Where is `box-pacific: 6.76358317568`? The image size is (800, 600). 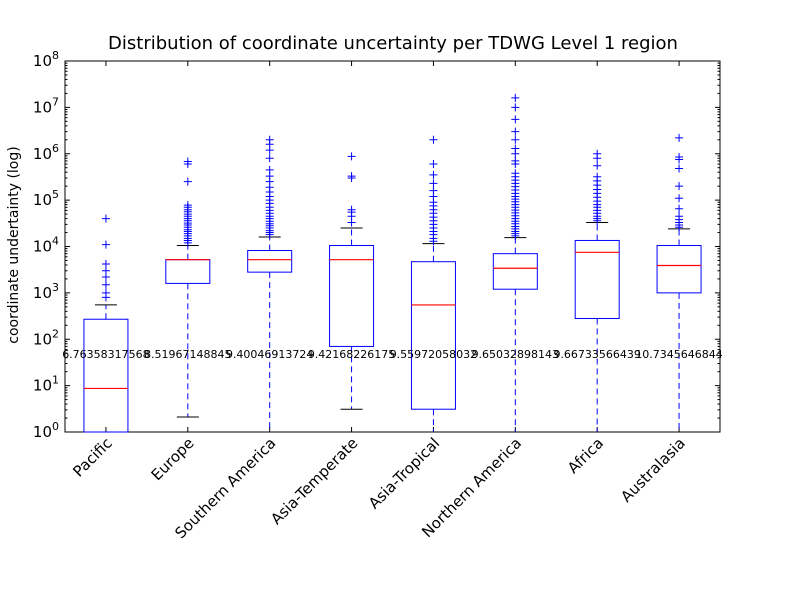 box-pacific: 6.76358317568 is located at coordinates (106, 323).